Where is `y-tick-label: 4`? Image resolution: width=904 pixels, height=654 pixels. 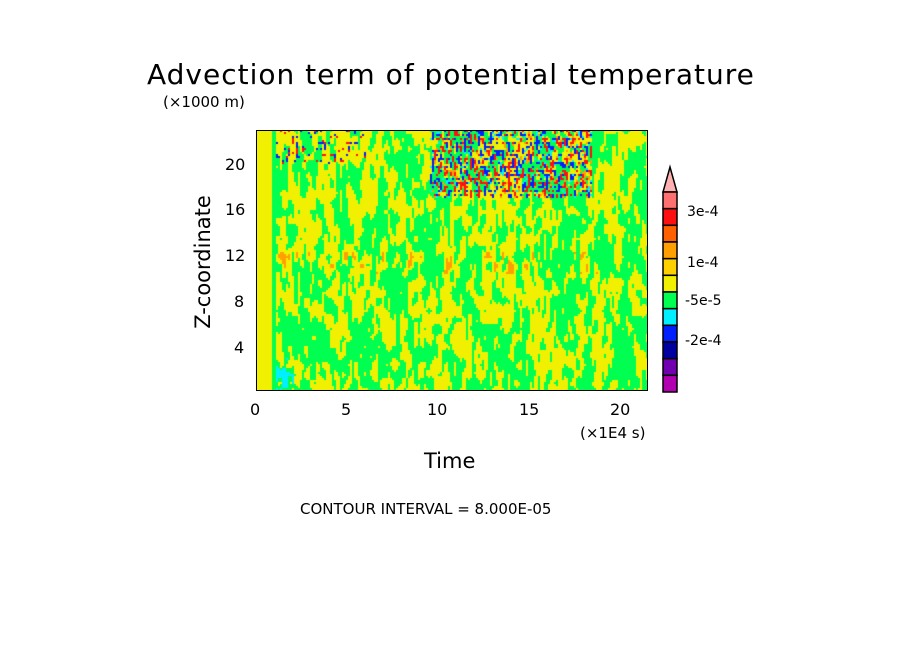 y-tick-label: 4 is located at coordinates (239, 347).